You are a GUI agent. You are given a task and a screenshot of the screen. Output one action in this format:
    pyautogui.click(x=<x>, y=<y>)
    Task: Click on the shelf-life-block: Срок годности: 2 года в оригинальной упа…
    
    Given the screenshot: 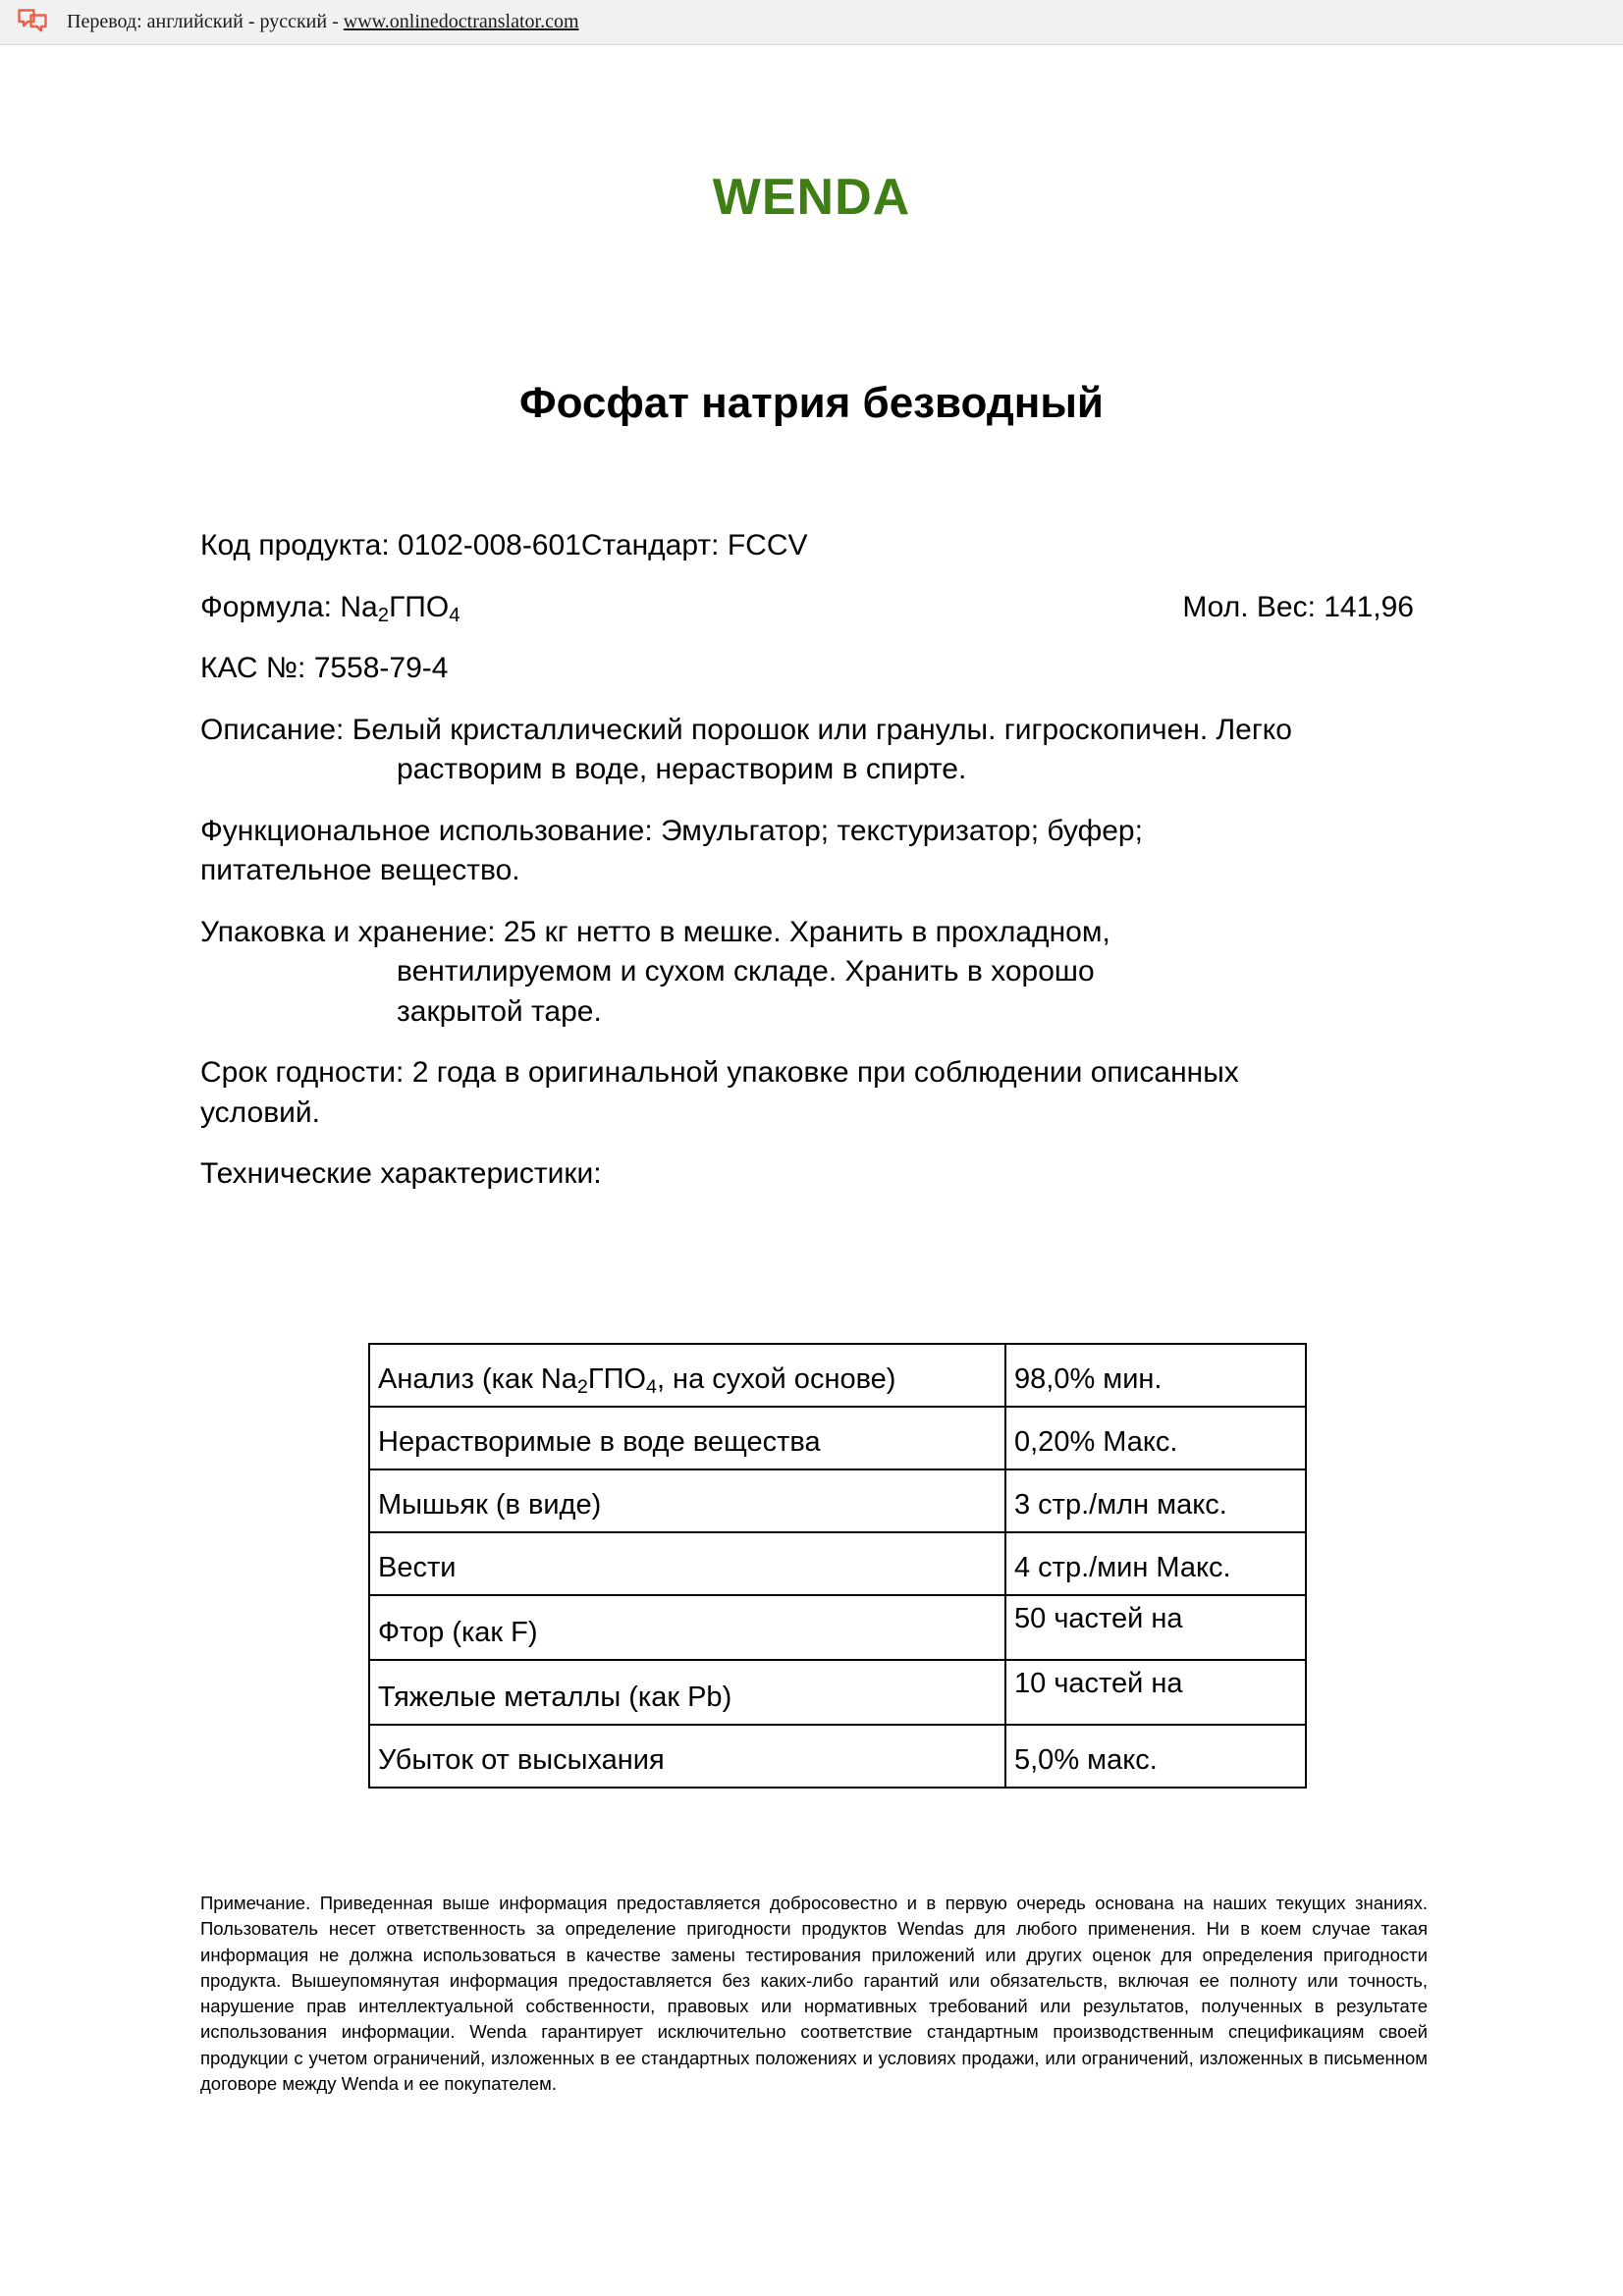 What is the action you would take?
    pyautogui.click(x=814, y=1093)
    